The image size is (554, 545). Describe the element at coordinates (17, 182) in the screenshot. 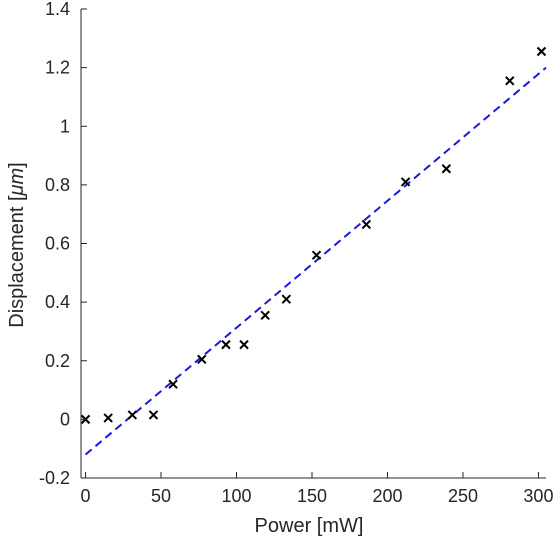

I see `y-axis-label-unit: μm` at that location.